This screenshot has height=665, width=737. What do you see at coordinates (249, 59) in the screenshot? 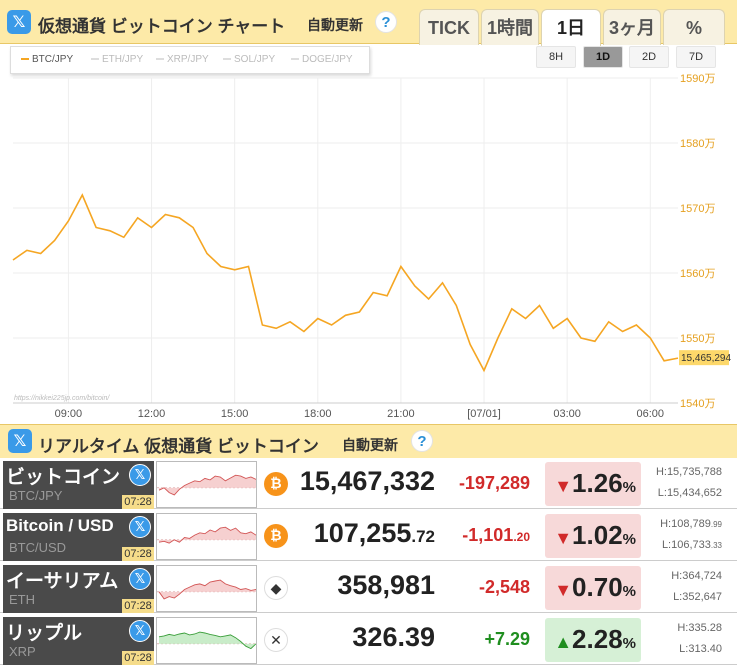
I see `legend-sol-jpy: SOL/JPY` at bounding box center [249, 59].